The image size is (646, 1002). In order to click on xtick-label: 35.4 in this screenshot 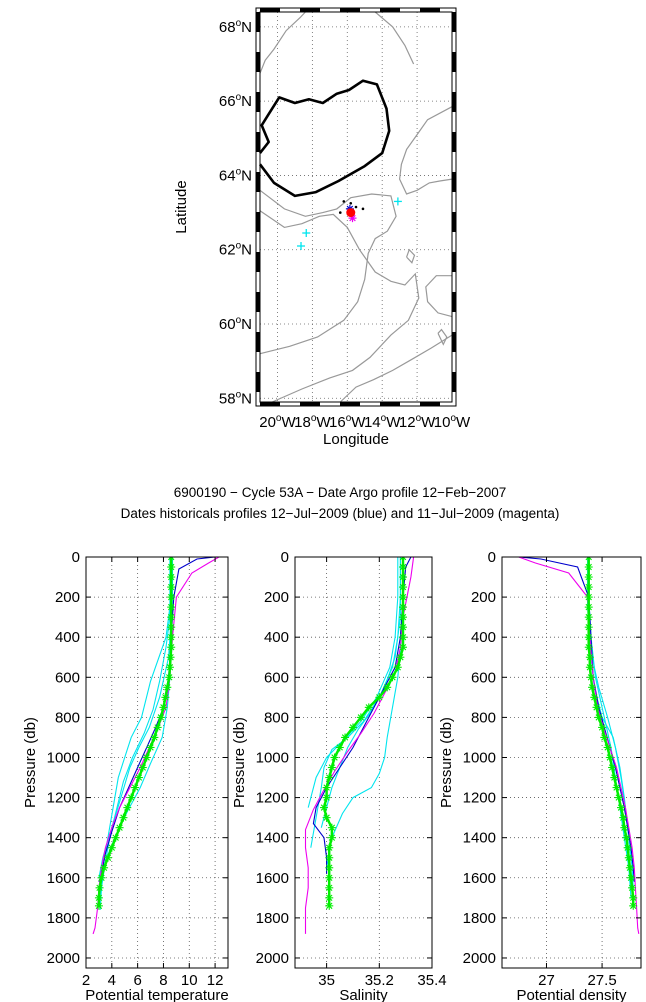, I will do `click(431, 980)`.